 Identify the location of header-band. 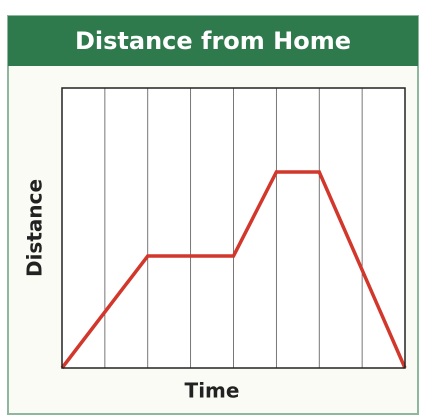
(213, 41).